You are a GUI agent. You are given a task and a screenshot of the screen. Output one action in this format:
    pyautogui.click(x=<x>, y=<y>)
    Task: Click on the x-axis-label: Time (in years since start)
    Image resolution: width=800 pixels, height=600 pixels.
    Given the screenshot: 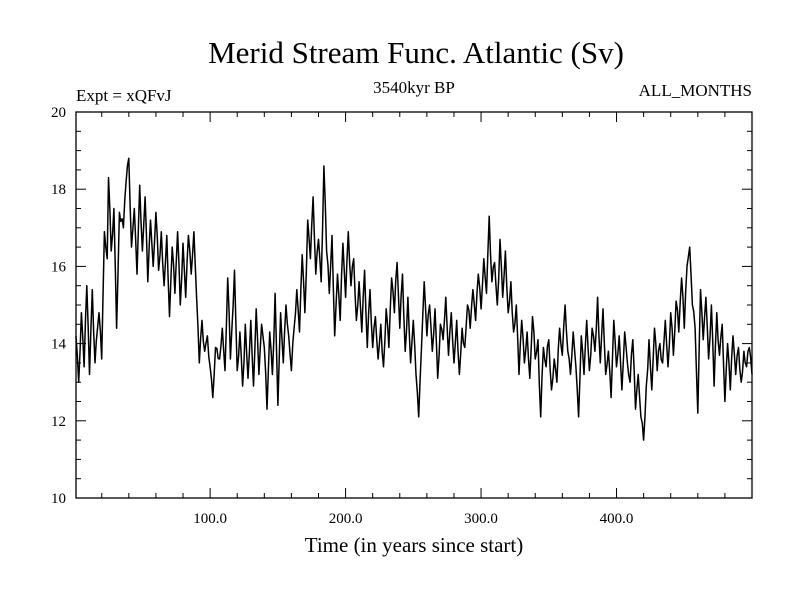 What is the action you would take?
    pyautogui.click(x=414, y=545)
    